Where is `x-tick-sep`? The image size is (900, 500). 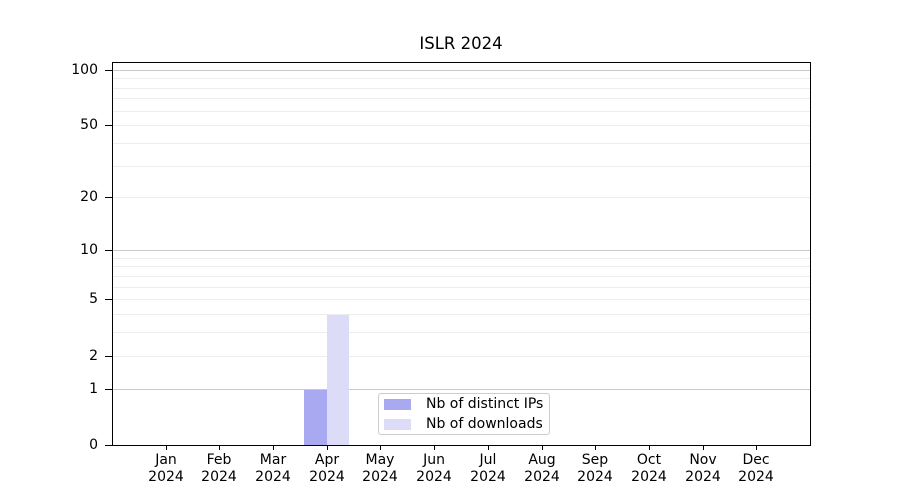 x-tick-sep is located at coordinates (595, 447).